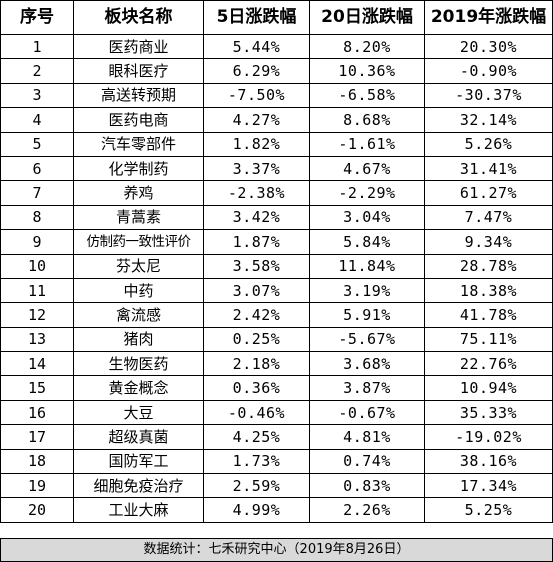 This screenshot has width=553, height=562. I want to click on cell-5day-change: -2.38%, so click(256, 193).